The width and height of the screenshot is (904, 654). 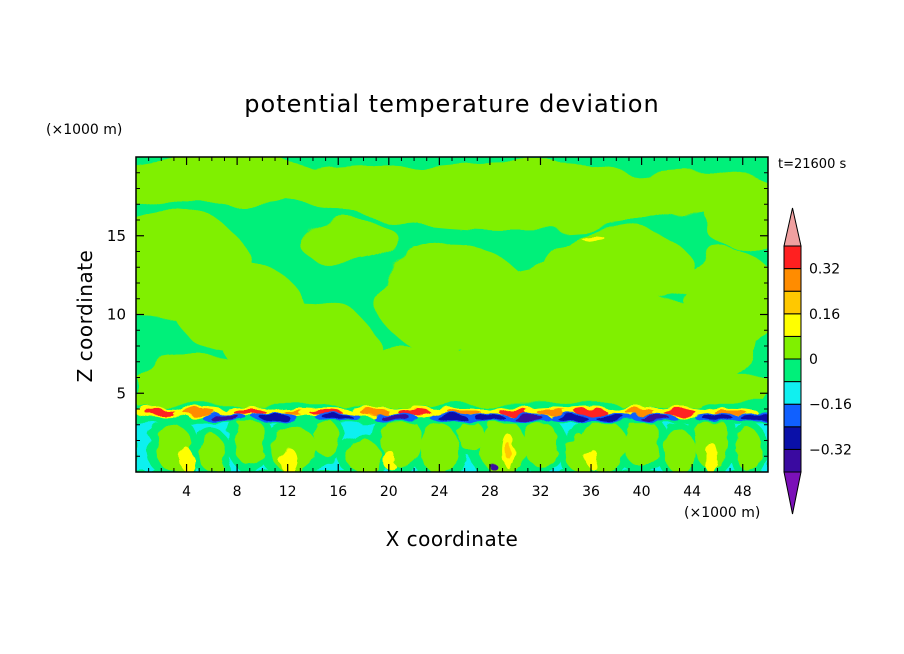 What do you see at coordinates (288, 492) in the screenshot?
I see `x-tick-label: 12` at bounding box center [288, 492].